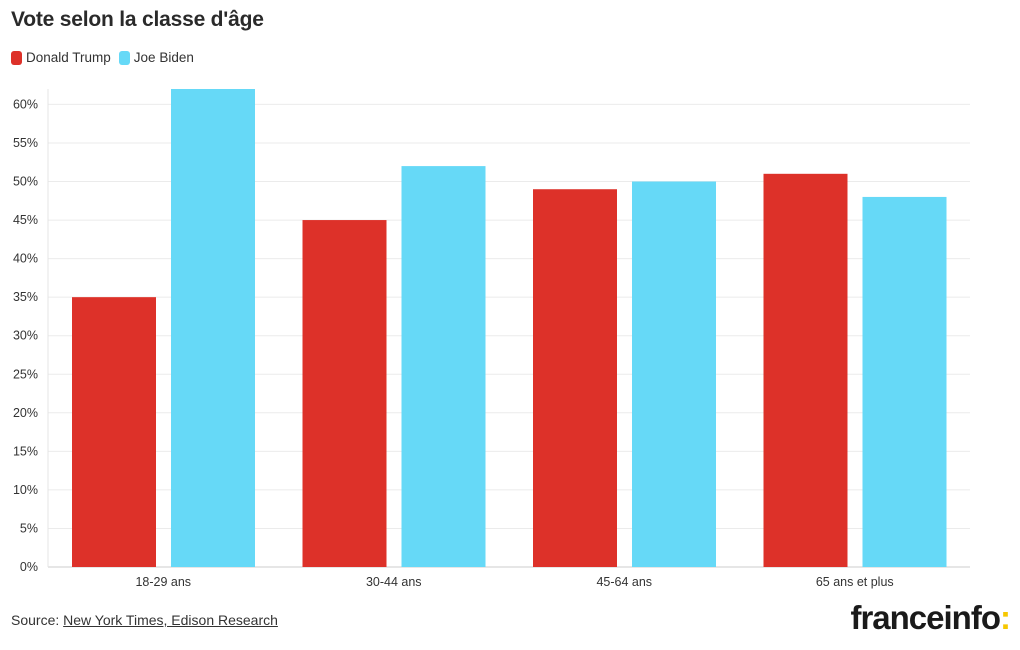  I want to click on y-tick-label: 20%, so click(25, 413).